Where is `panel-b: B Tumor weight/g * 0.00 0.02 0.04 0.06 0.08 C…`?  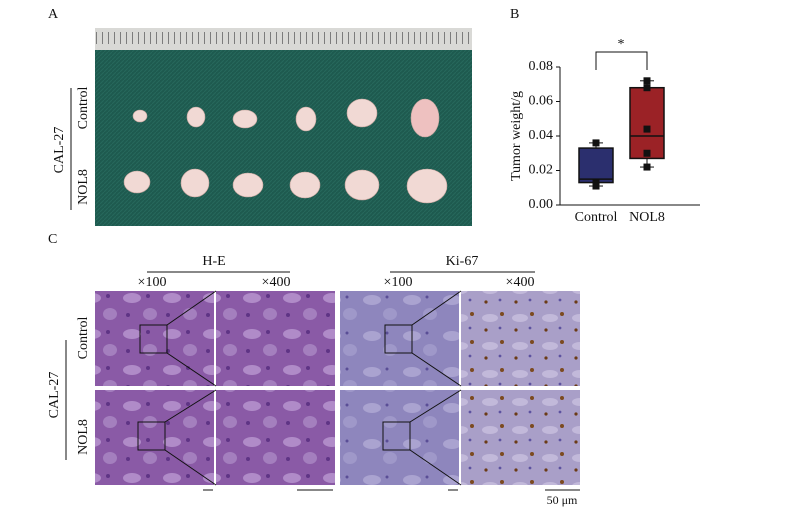 panel-b: B Tumor weight/g * 0.00 0.02 0.04 0.06 0.08 C… is located at coordinates (604, 116).